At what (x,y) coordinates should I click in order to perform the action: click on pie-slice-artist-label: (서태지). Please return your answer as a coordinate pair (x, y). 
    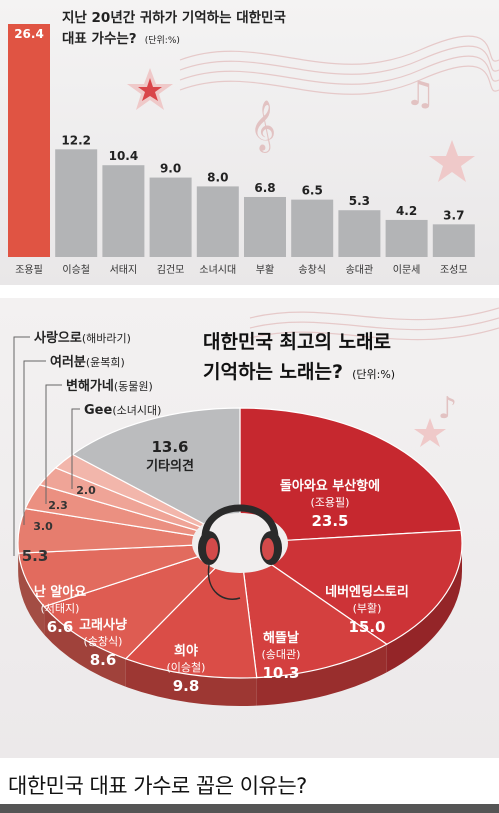
    Looking at the image, I should click on (60, 608).